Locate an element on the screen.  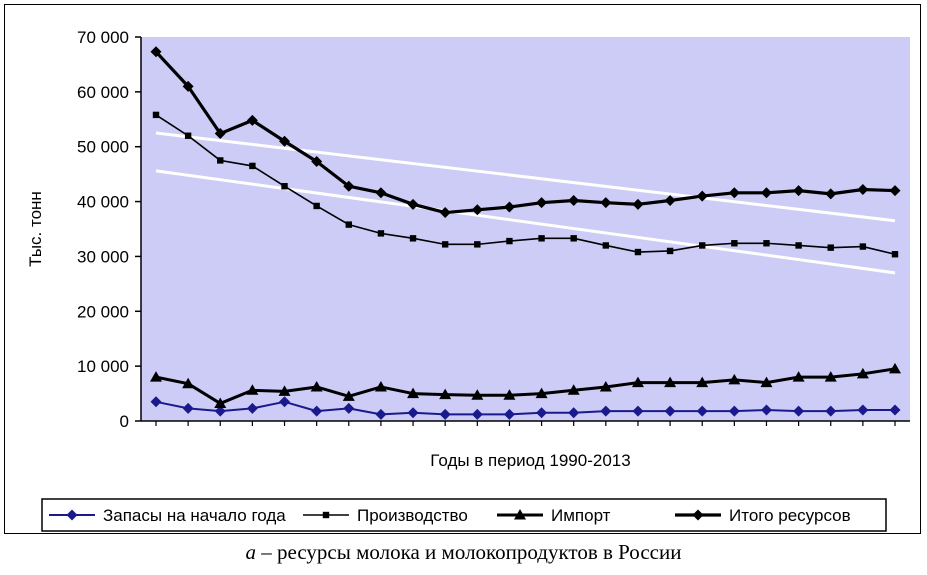
legend-entry: Импорт is located at coordinates (554, 515).